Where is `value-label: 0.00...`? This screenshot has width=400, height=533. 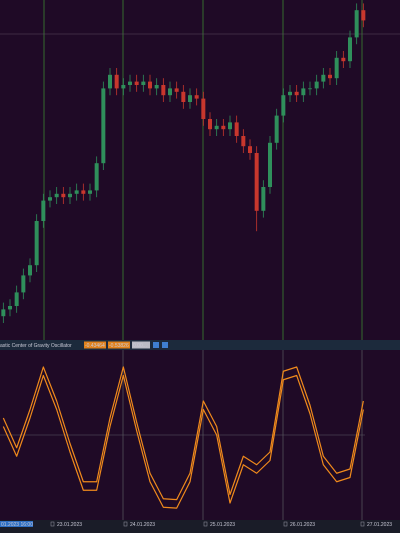 value-label: 0.00... is located at coordinates (140, 346).